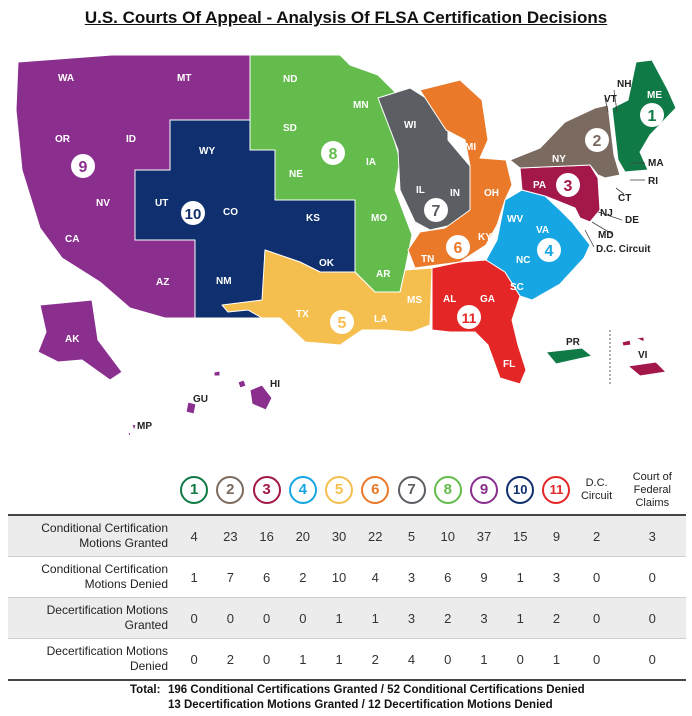 The height and width of the screenshot is (716, 692). I want to click on table-cell: 22, so click(375, 536).